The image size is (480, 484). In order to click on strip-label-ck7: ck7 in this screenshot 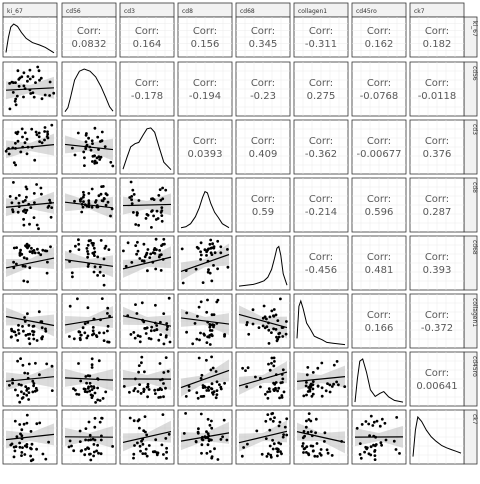, I will do `click(419, 11)`.